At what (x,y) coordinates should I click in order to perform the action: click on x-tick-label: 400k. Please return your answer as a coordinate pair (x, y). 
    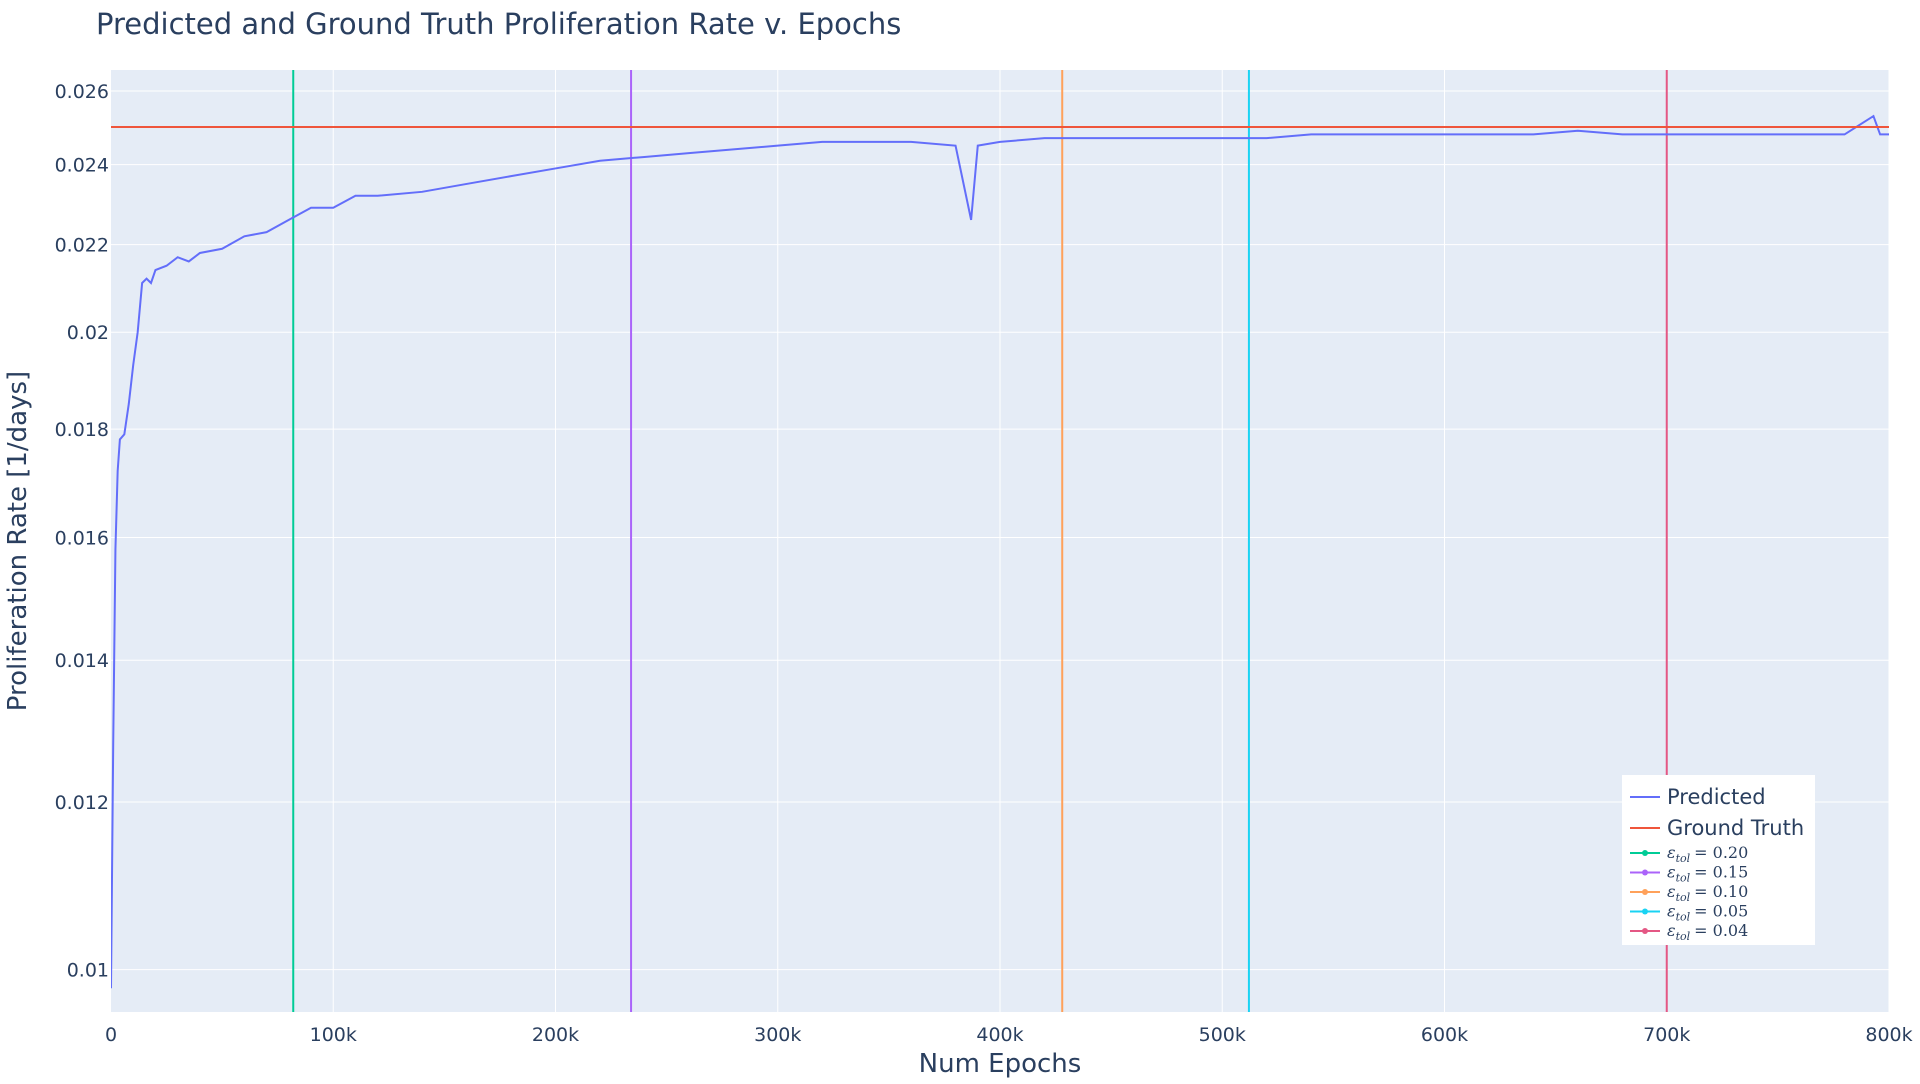
    Looking at the image, I should click on (999, 1035).